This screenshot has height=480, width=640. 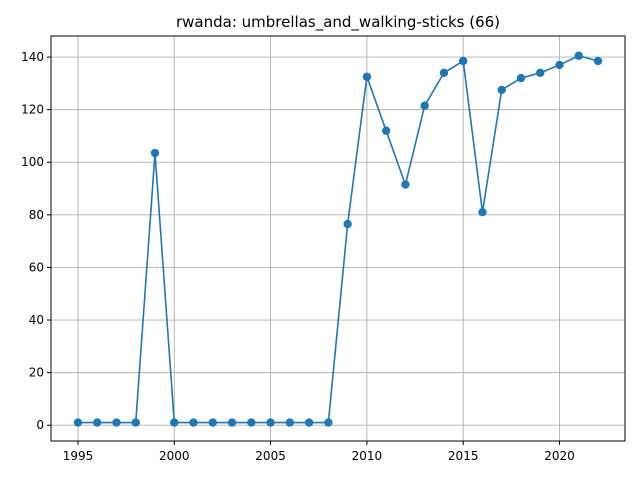 I want to click on y-tick-label: 20, so click(x=36, y=373).